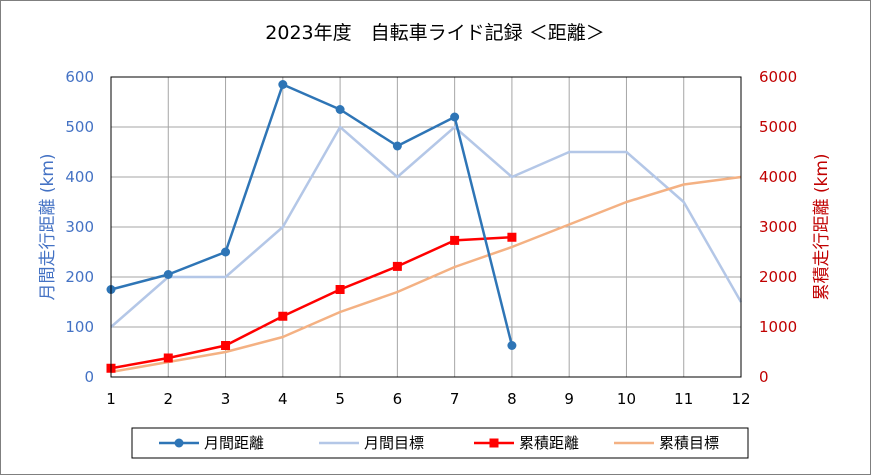 This screenshot has height=475, width=871. What do you see at coordinates (283, 399) in the screenshot?
I see `x-tick-label: 4` at bounding box center [283, 399].